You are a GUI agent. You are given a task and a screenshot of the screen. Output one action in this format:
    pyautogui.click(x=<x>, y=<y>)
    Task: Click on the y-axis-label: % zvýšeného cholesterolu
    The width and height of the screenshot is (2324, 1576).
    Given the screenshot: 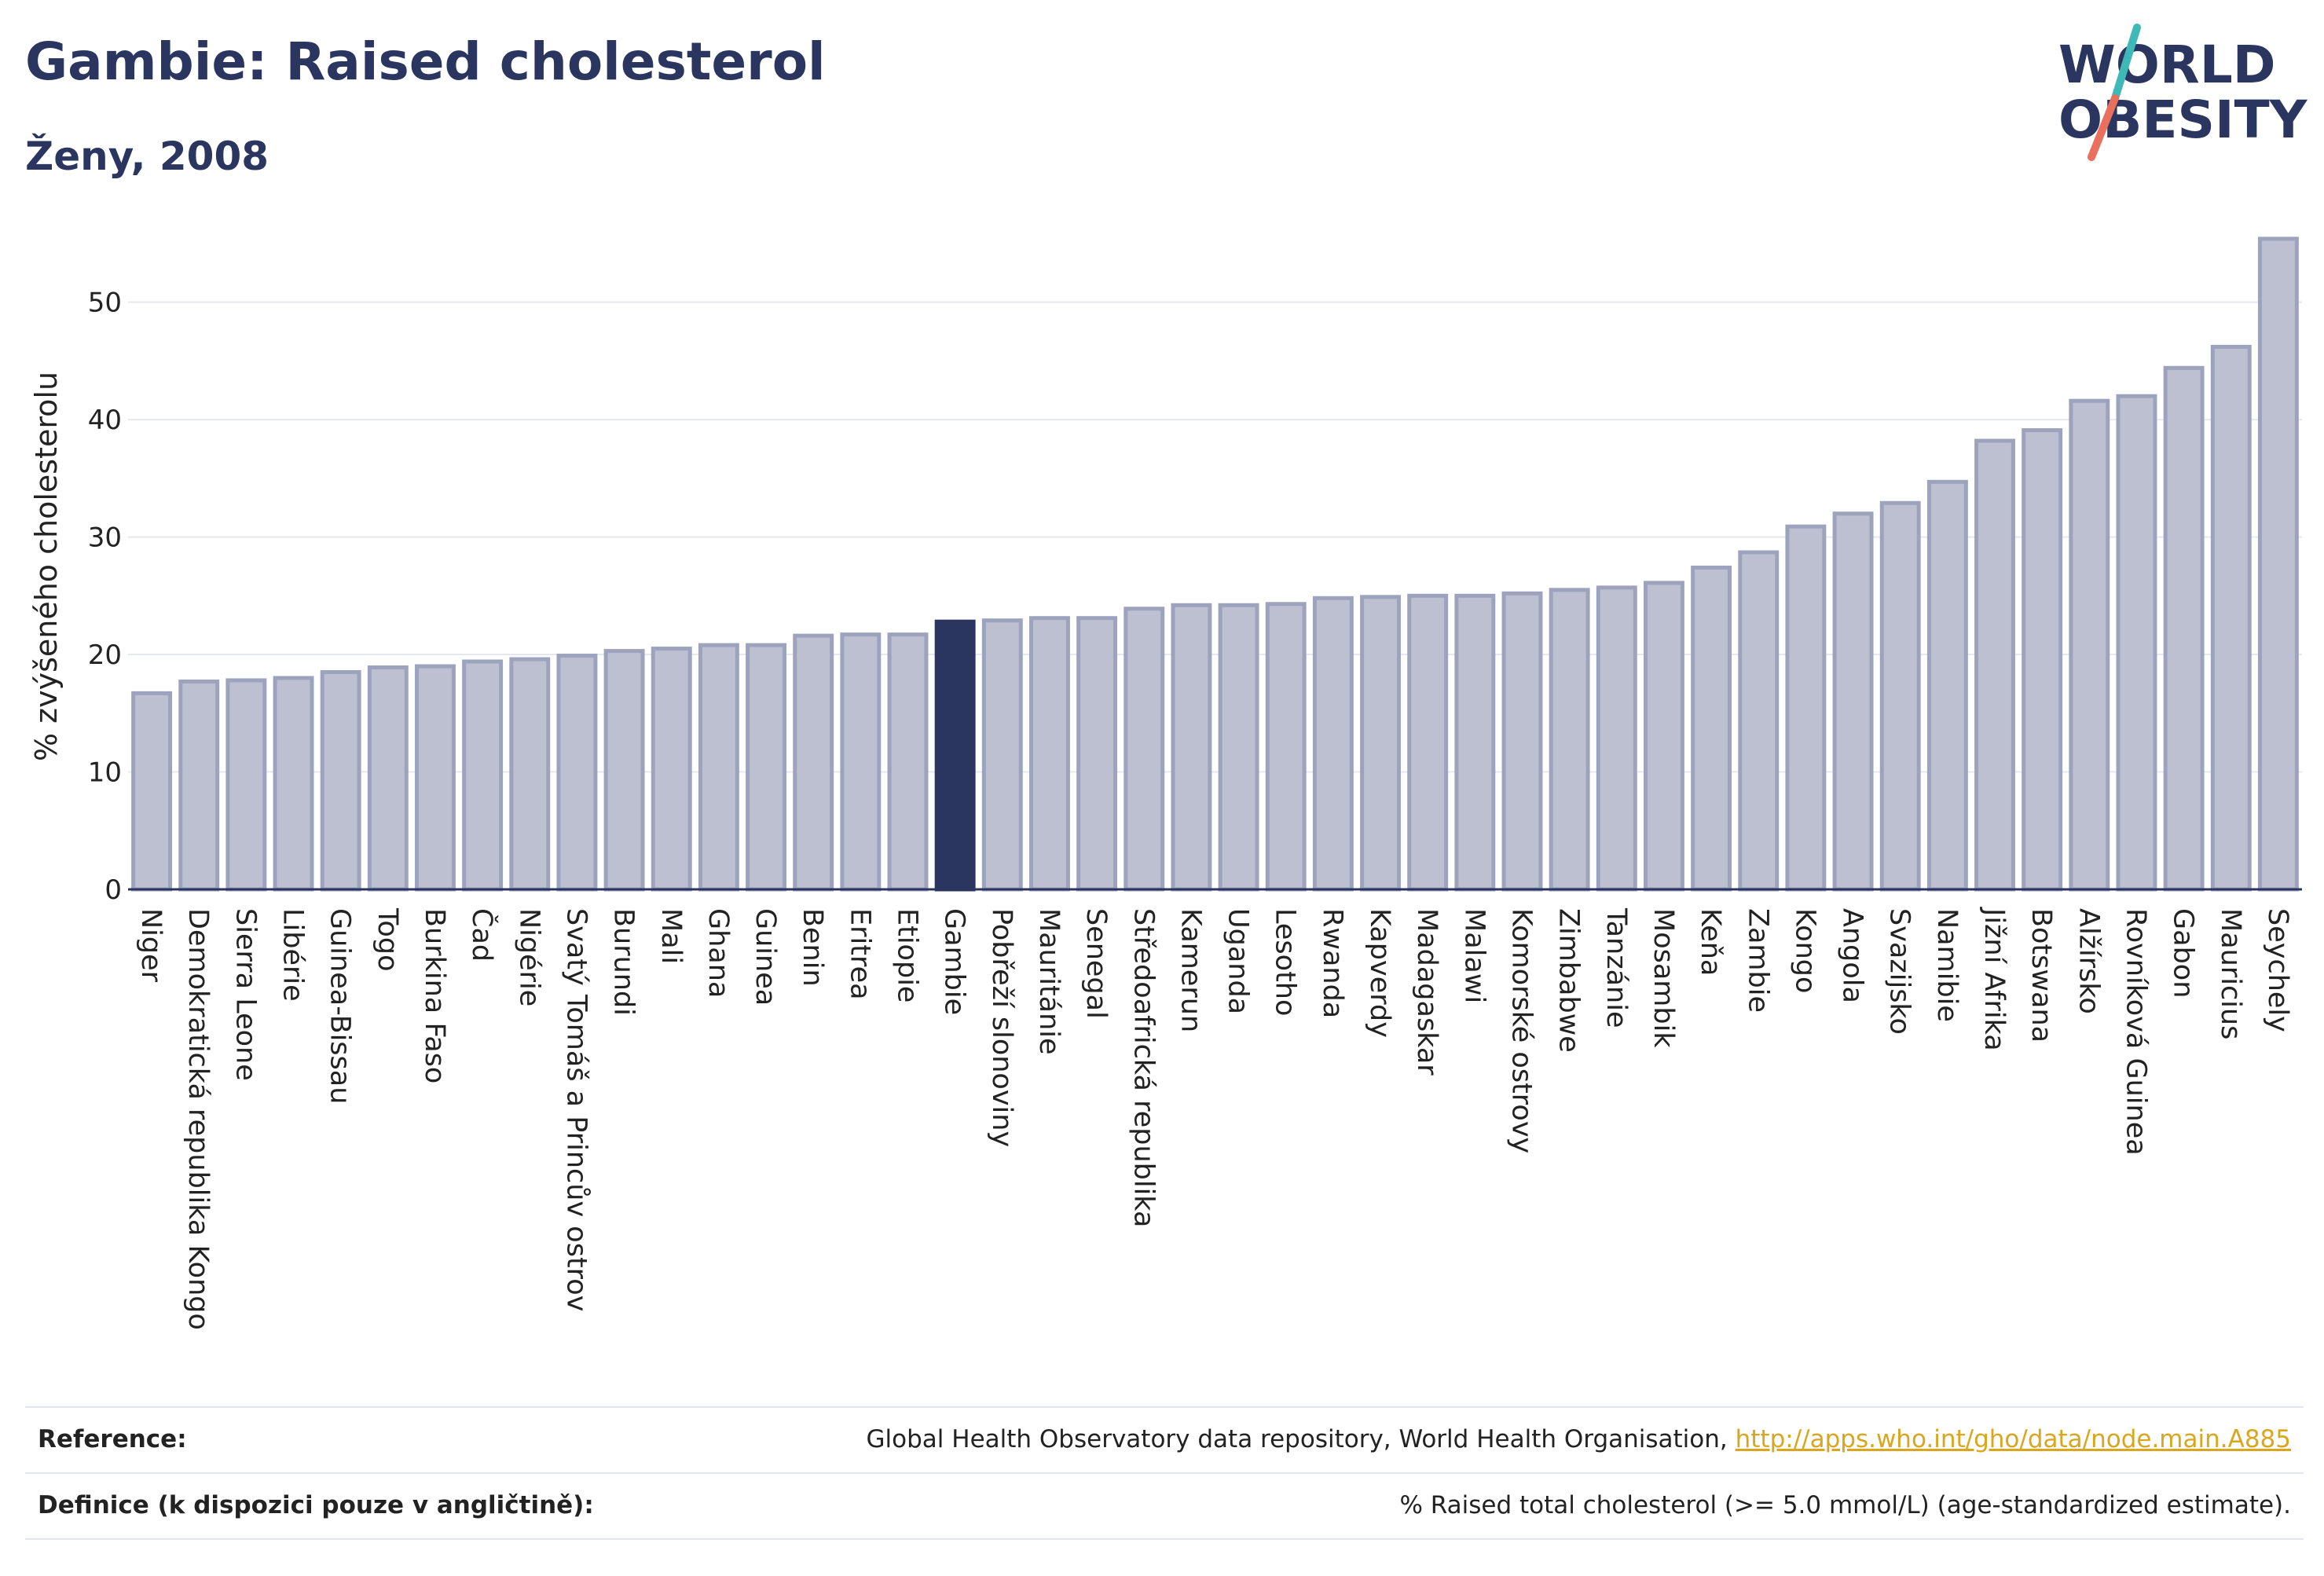 What is the action you would take?
    pyautogui.click(x=46, y=566)
    